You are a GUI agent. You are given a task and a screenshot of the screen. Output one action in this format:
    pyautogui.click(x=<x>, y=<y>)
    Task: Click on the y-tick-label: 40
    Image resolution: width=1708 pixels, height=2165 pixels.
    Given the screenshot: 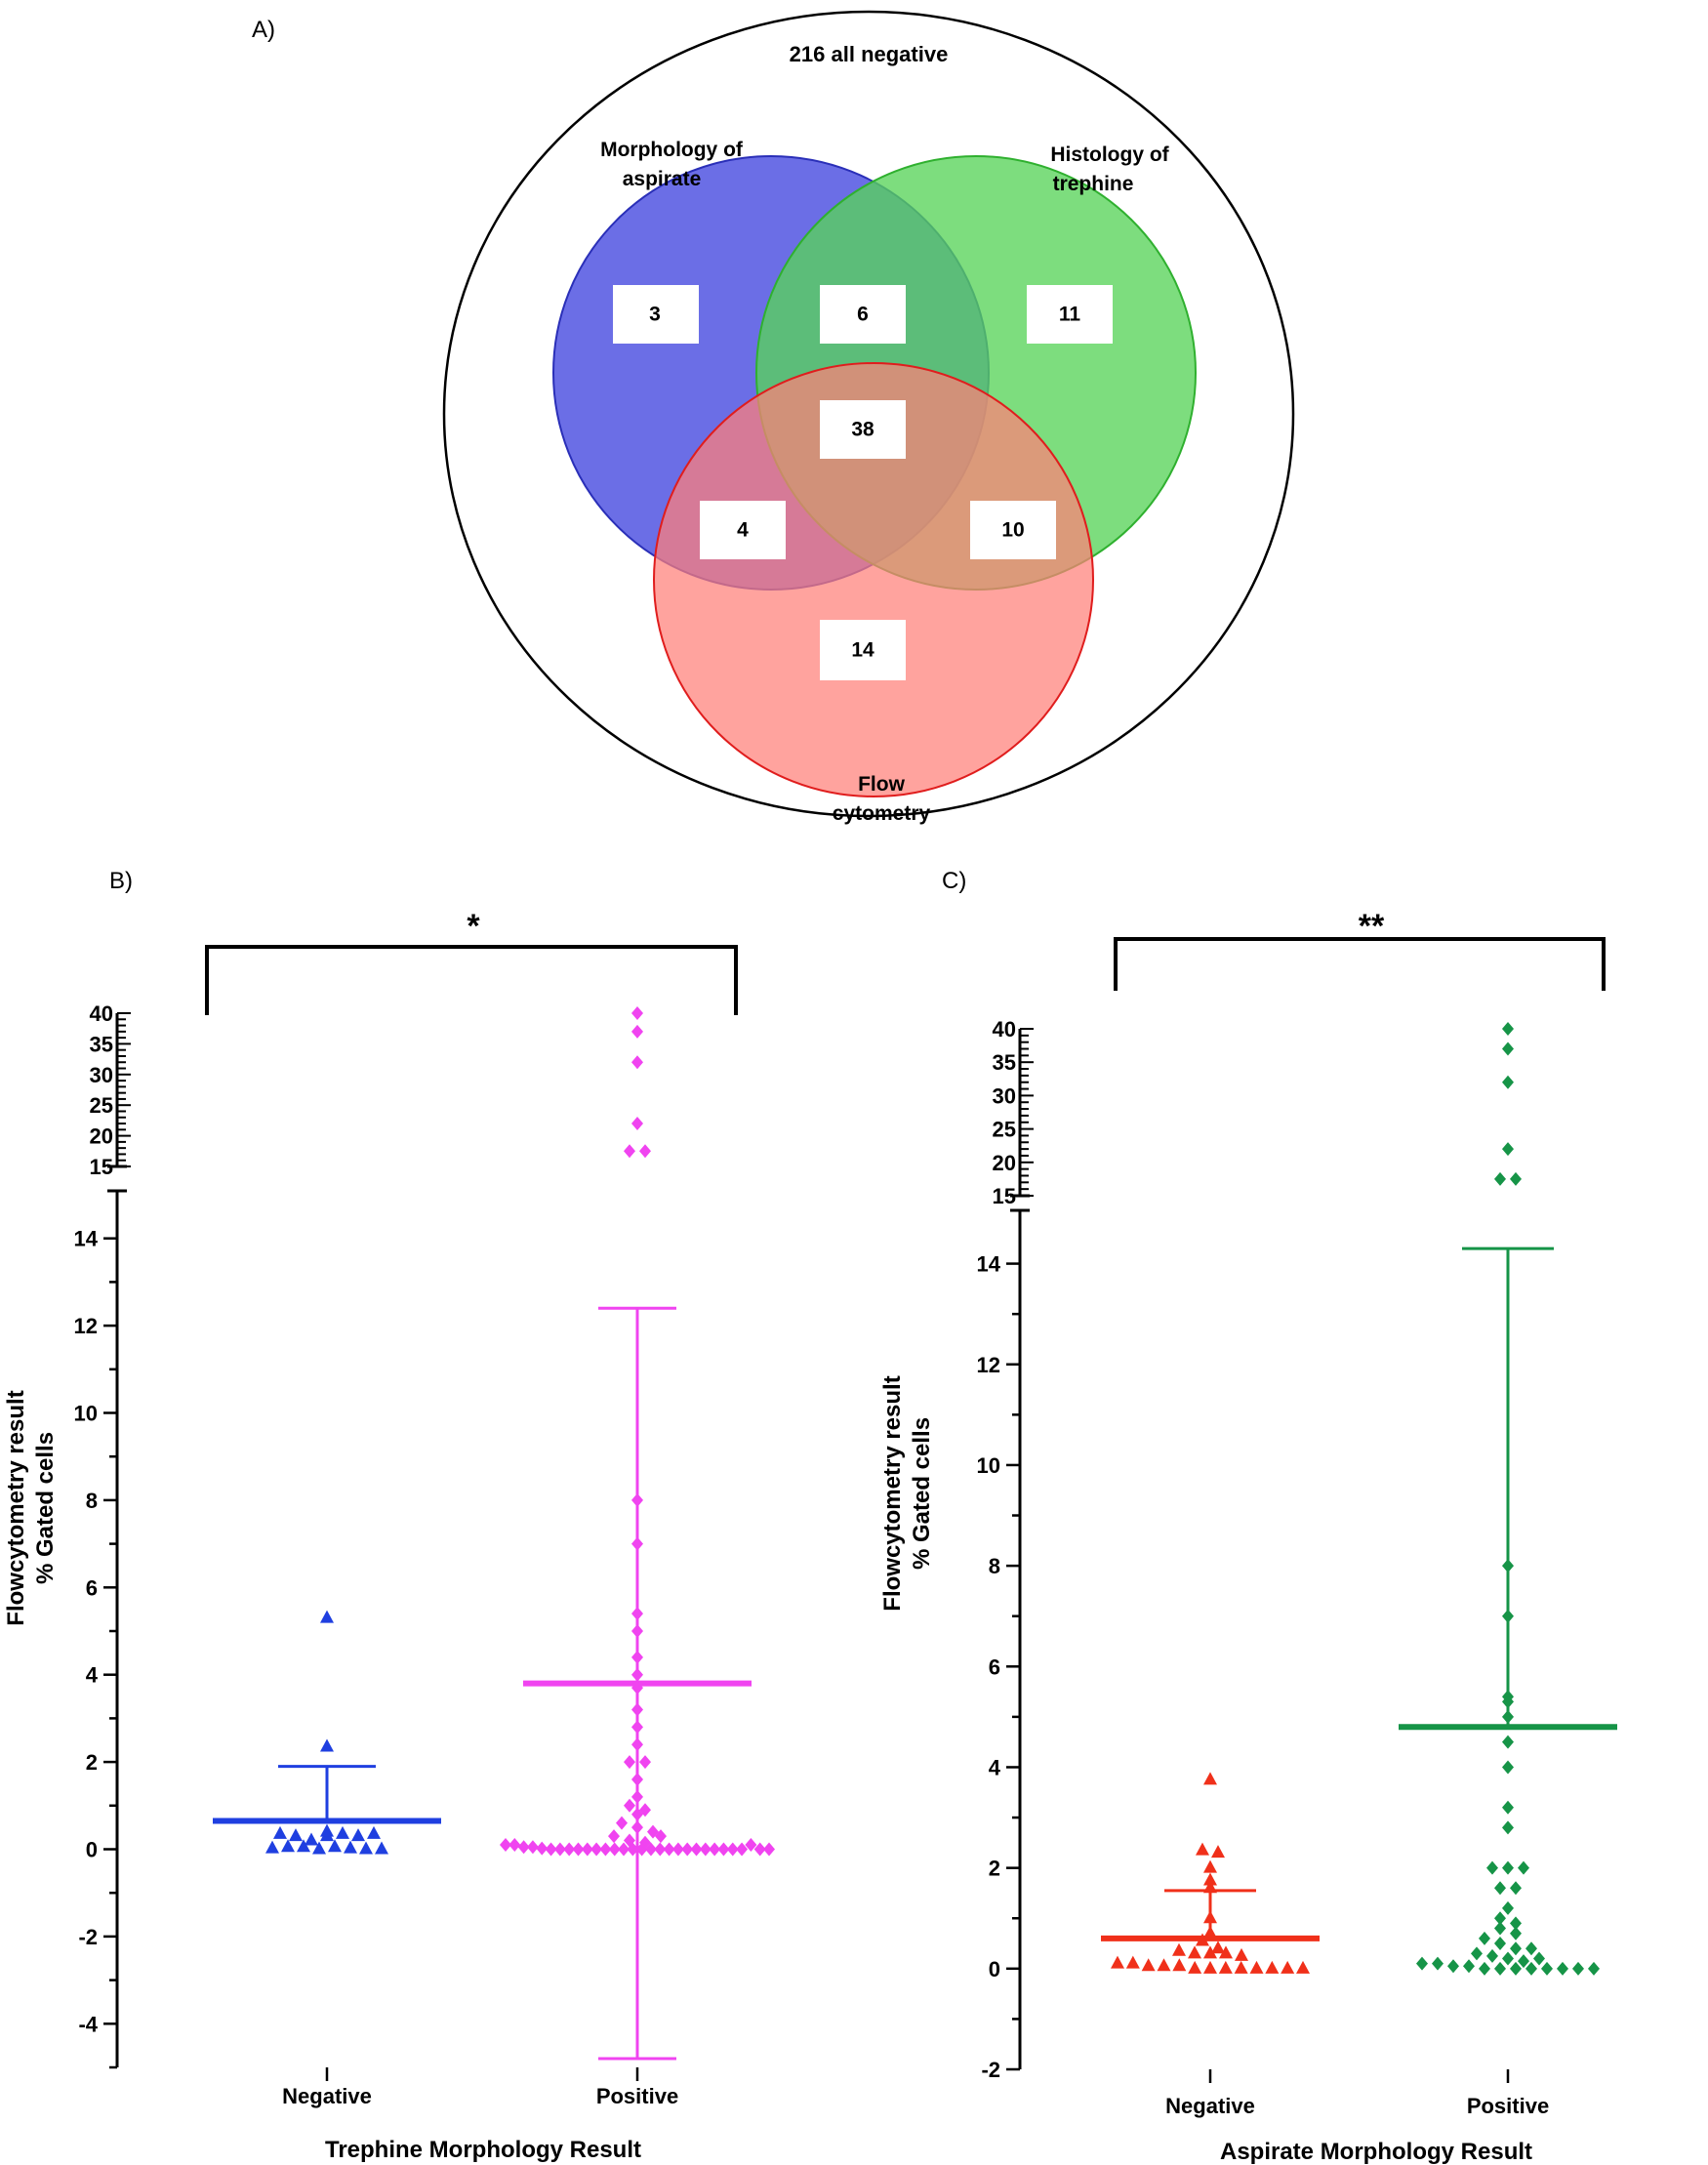 What is the action you would take?
    pyautogui.click(x=101, y=1014)
    